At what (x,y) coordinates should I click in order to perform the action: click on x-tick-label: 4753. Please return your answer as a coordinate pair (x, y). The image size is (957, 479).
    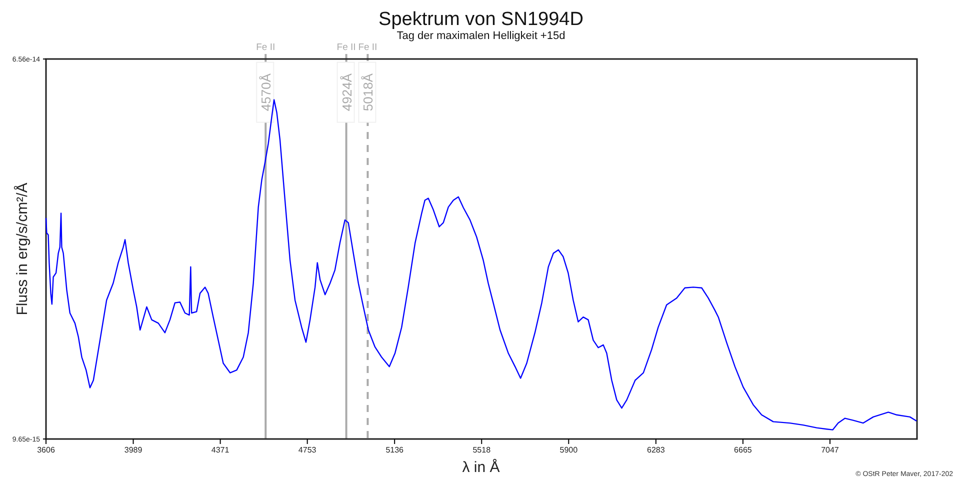
    Looking at the image, I should click on (307, 450).